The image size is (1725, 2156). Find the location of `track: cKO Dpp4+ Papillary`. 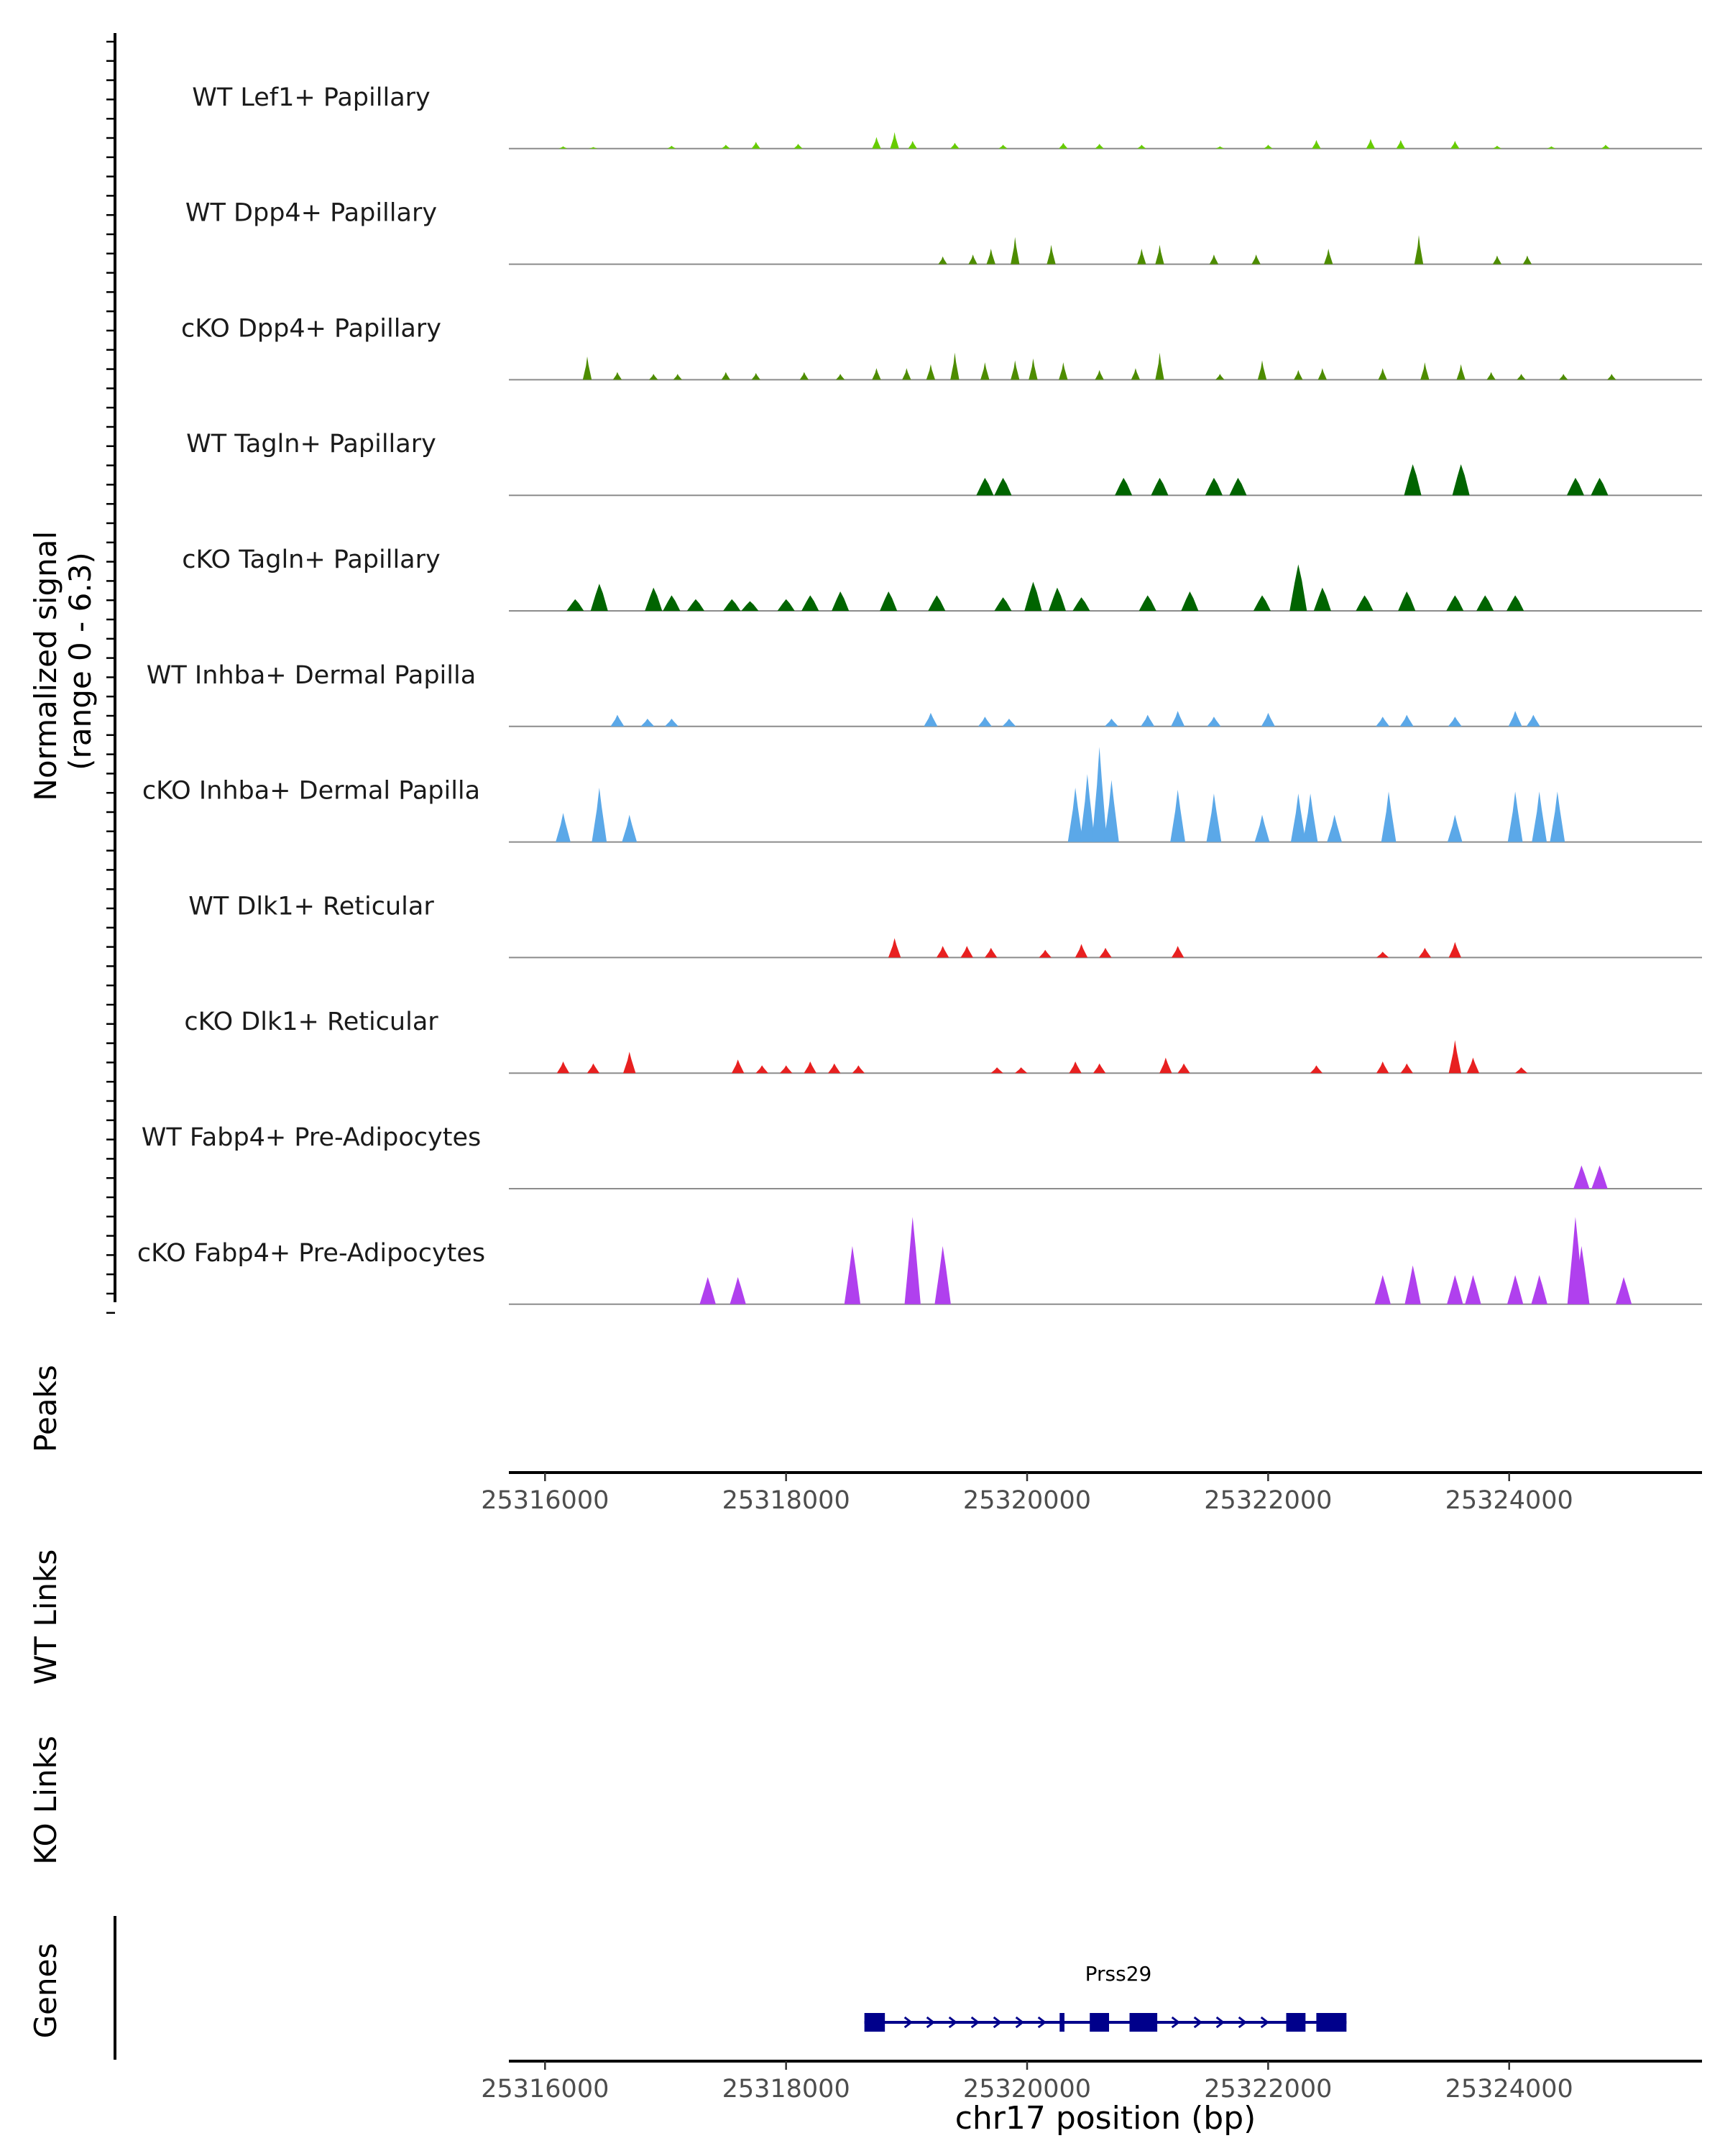

track: cKO Dpp4+ Papillary is located at coordinates (941, 347).